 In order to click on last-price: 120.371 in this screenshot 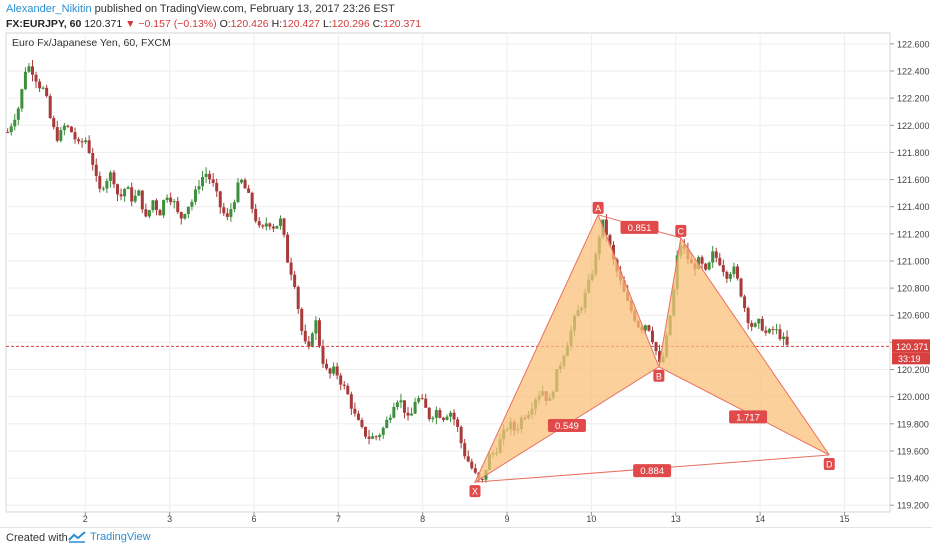, I will do `click(103, 24)`.